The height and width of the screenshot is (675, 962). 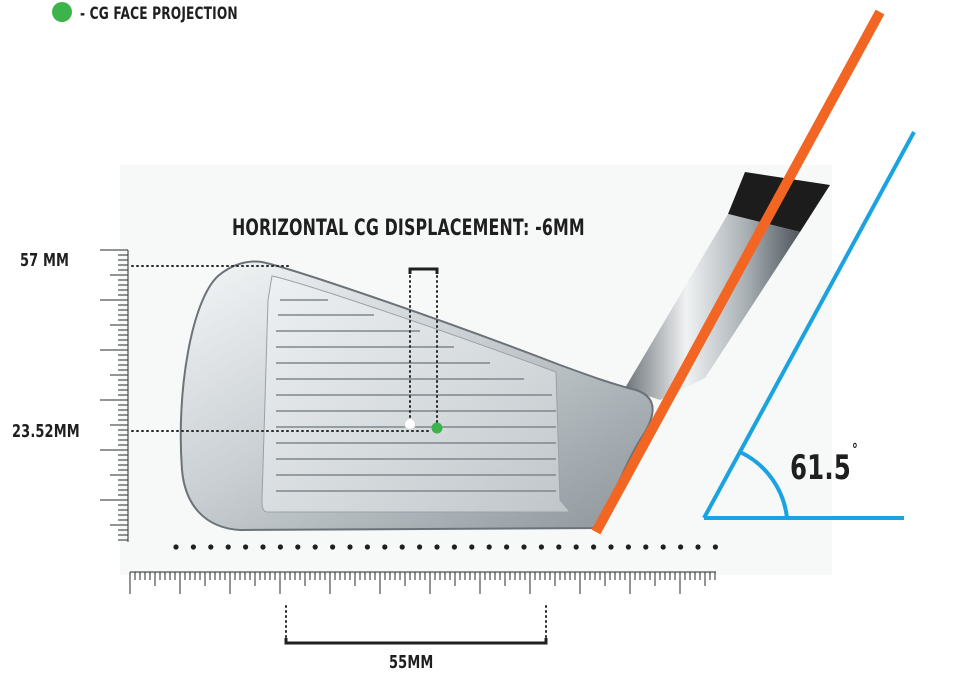 I want to click on sole-dot-line, so click(x=446, y=547).